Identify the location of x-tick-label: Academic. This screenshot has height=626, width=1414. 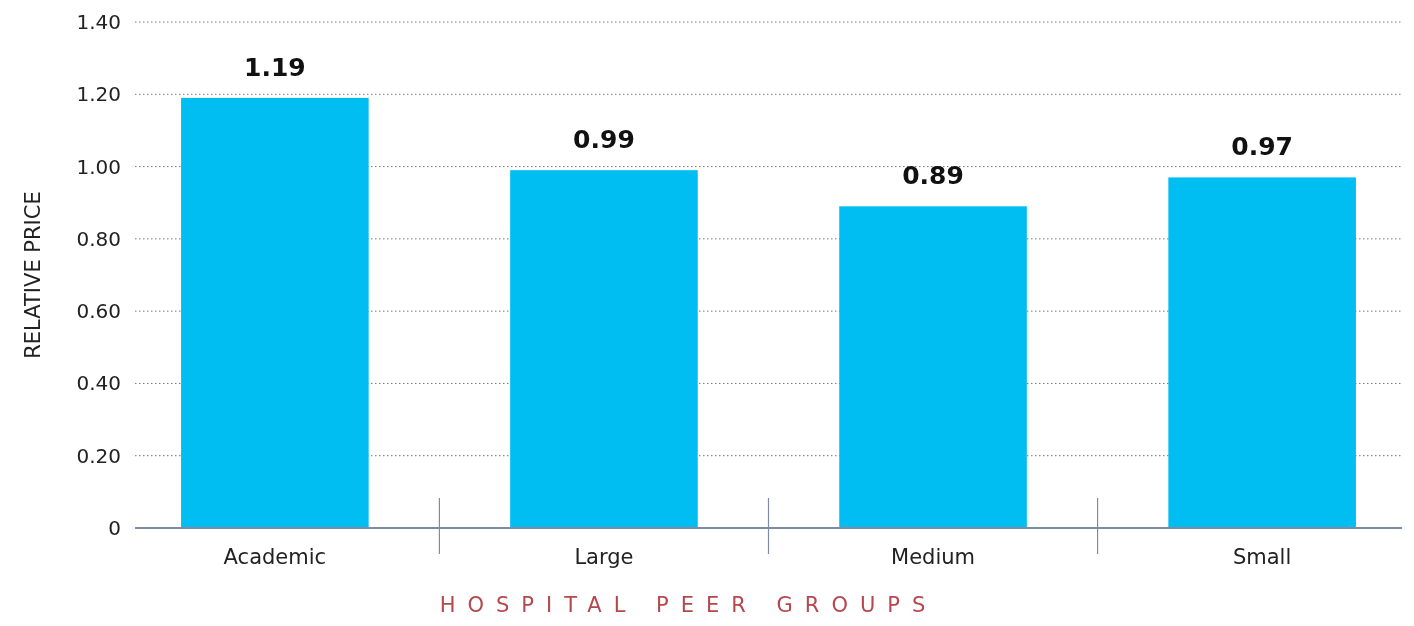
(275, 557).